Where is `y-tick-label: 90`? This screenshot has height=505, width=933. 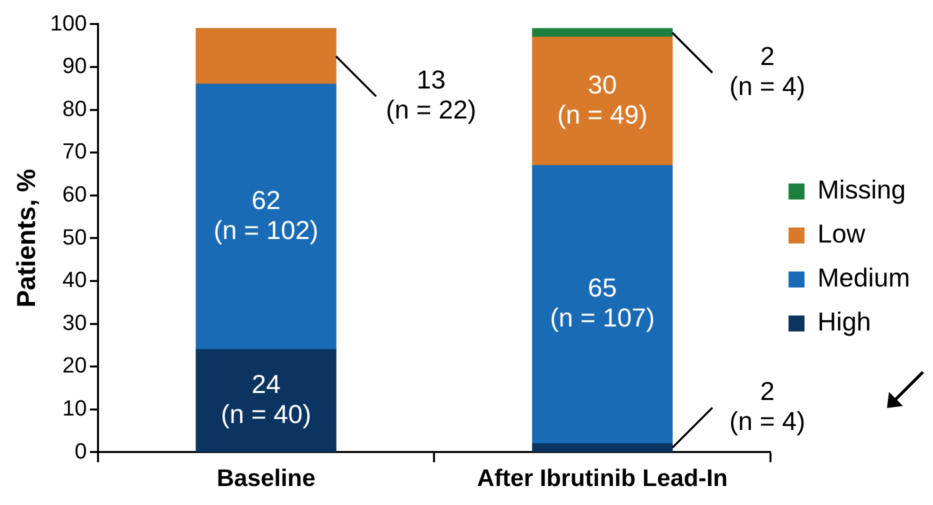
y-tick-label: 90 is located at coordinates (74, 65).